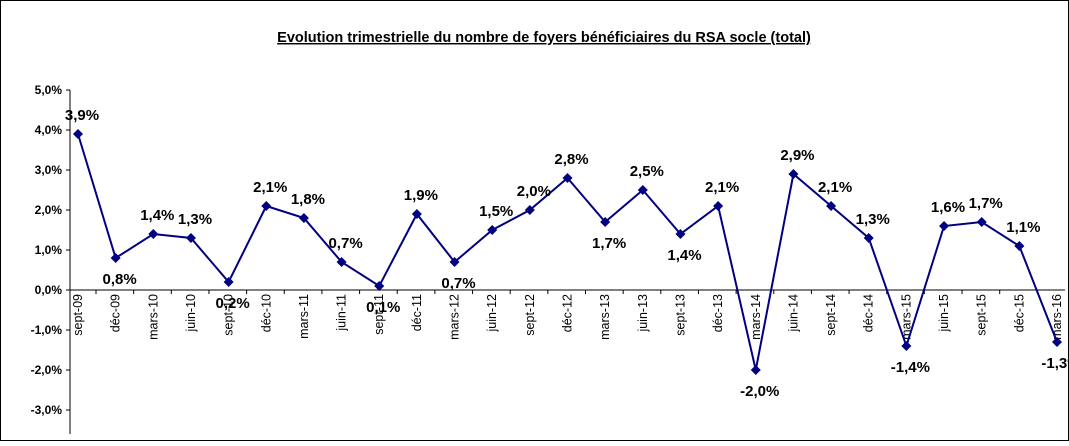 The height and width of the screenshot is (446, 1069). What do you see at coordinates (82, 115) in the screenshot?
I see `data-label: 3,9%` at bounding box center [82, 115].